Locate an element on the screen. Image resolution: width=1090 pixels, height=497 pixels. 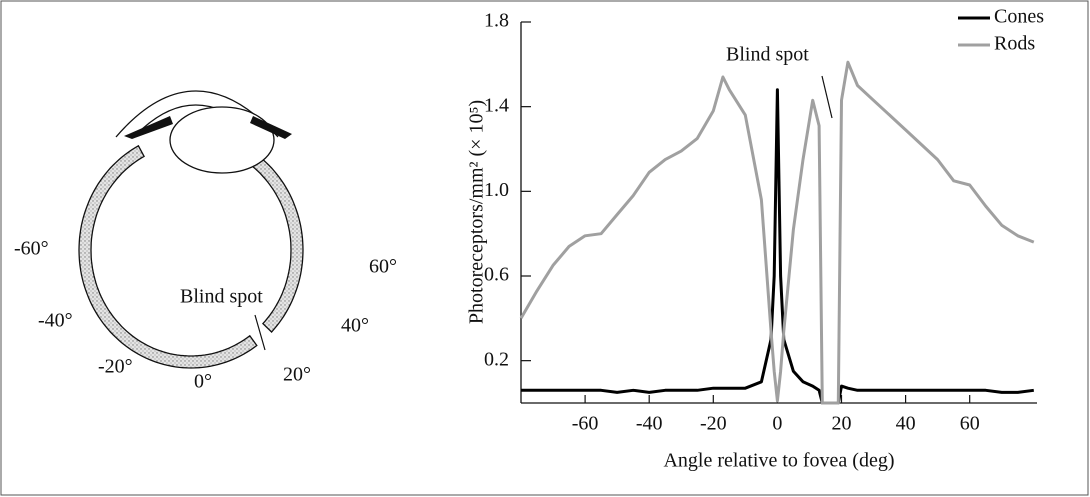
x-tick-label: 20 is located at coordinates (841, 424).